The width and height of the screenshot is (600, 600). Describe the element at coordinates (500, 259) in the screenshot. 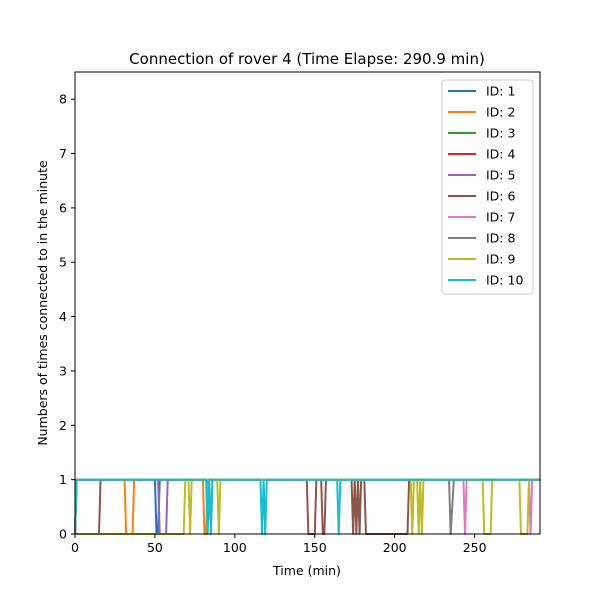

I see `legend-label-9: ID: 9` at that location.